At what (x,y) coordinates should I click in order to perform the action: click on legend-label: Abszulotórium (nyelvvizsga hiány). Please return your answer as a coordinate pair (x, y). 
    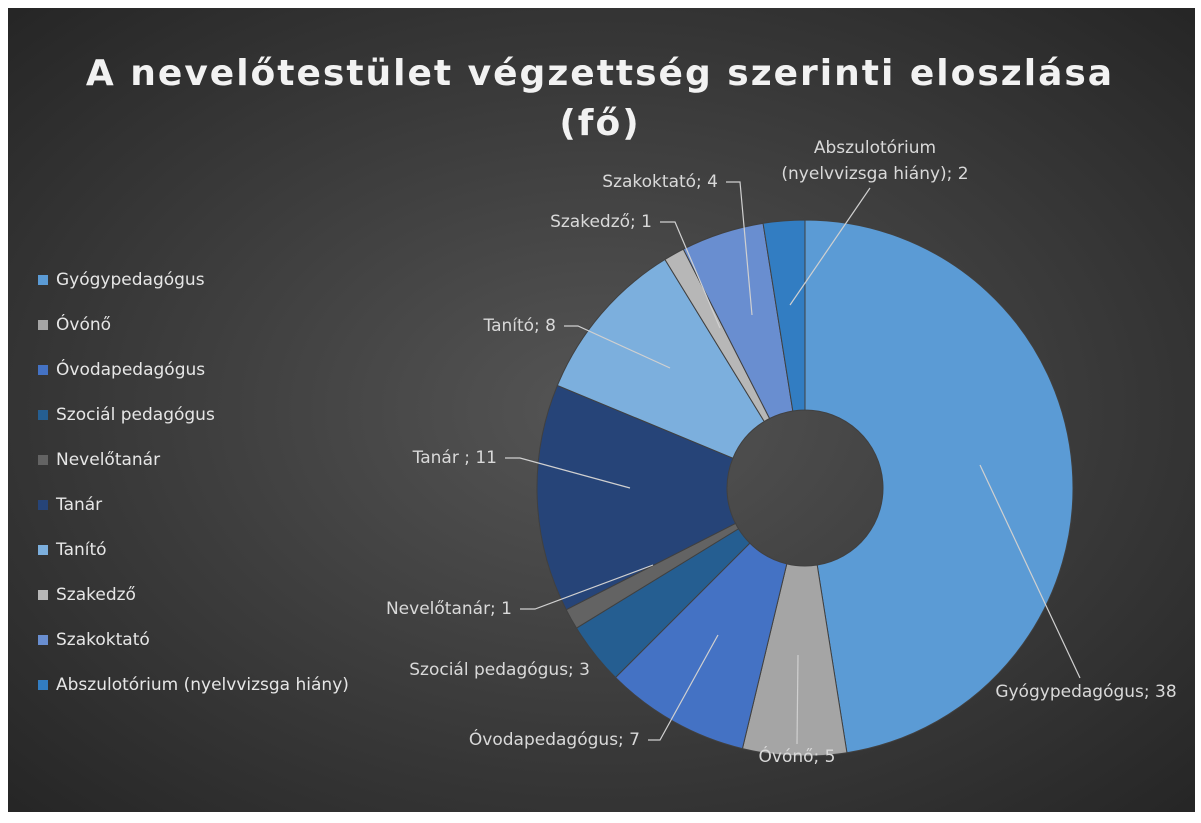
    Looking at the image, I should click on (202, 685).